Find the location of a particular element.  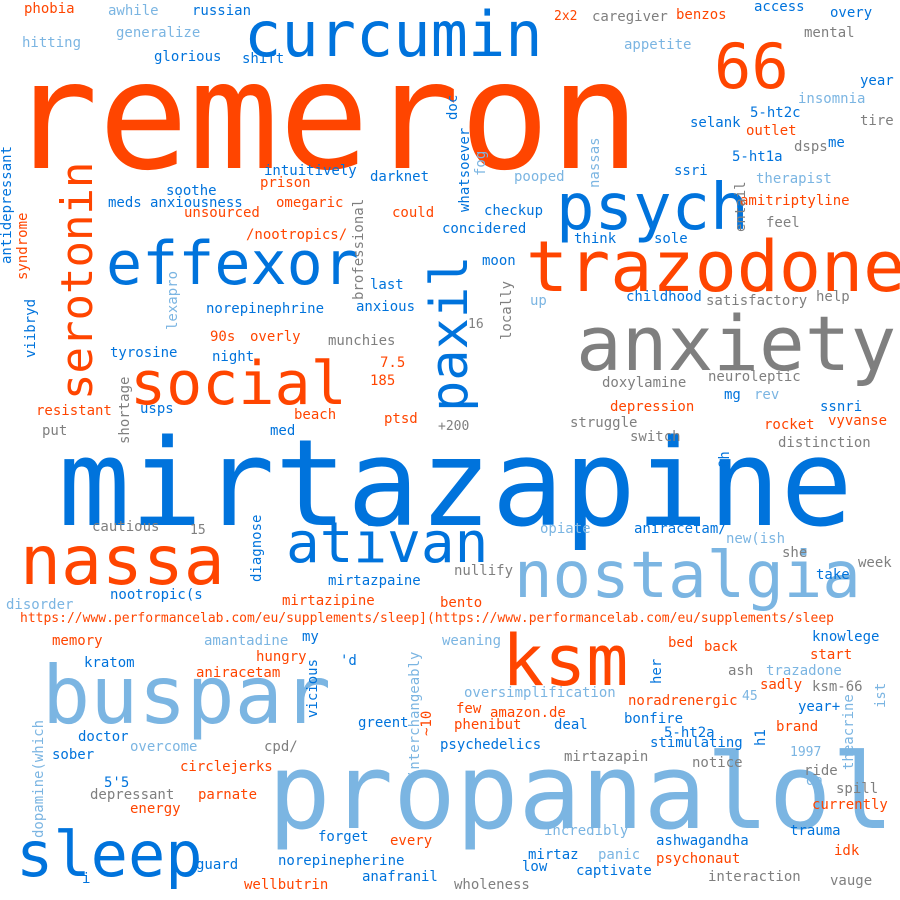

word-deal: deal is located at coordinates (571, 725).